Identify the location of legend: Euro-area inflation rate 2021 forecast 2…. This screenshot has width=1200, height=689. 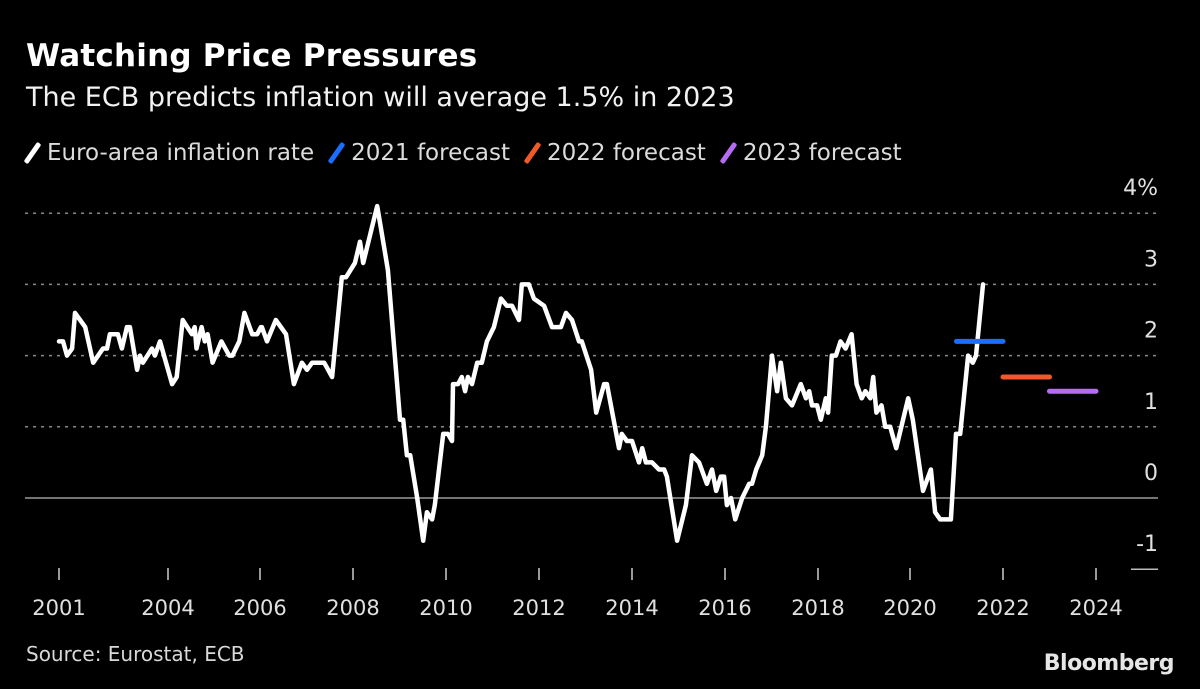
(462, 153).